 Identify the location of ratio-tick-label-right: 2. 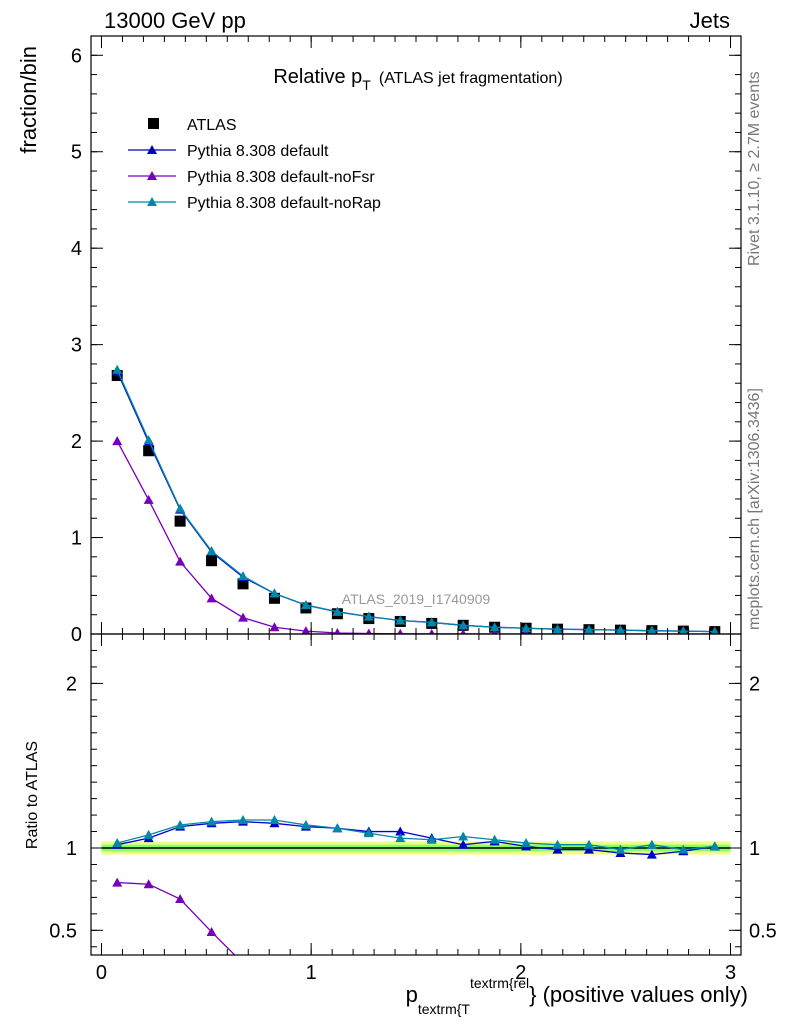
(754, 684).